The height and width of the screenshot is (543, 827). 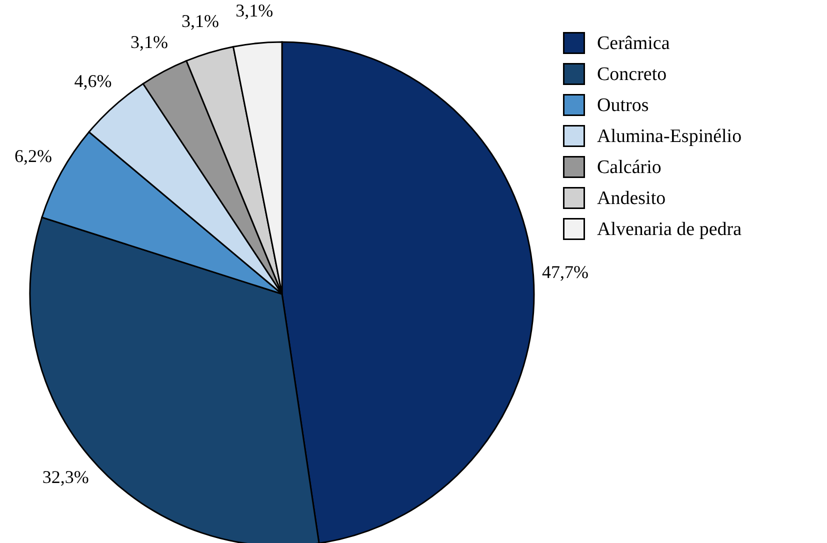 What do you see at coordinates (65, 476) in the screenshot?
I see `data-label: 32,3%` at bounding box center [65, 476].